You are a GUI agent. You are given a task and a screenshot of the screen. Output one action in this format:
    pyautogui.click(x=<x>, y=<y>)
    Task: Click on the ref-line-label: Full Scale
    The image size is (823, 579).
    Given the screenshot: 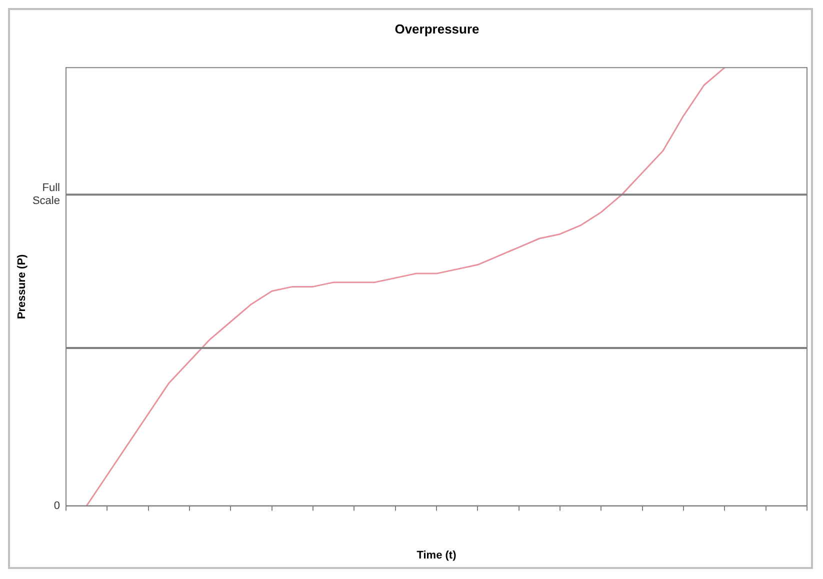 What is the action you would take?
    pyautogui.click(x=46, y=195)
    